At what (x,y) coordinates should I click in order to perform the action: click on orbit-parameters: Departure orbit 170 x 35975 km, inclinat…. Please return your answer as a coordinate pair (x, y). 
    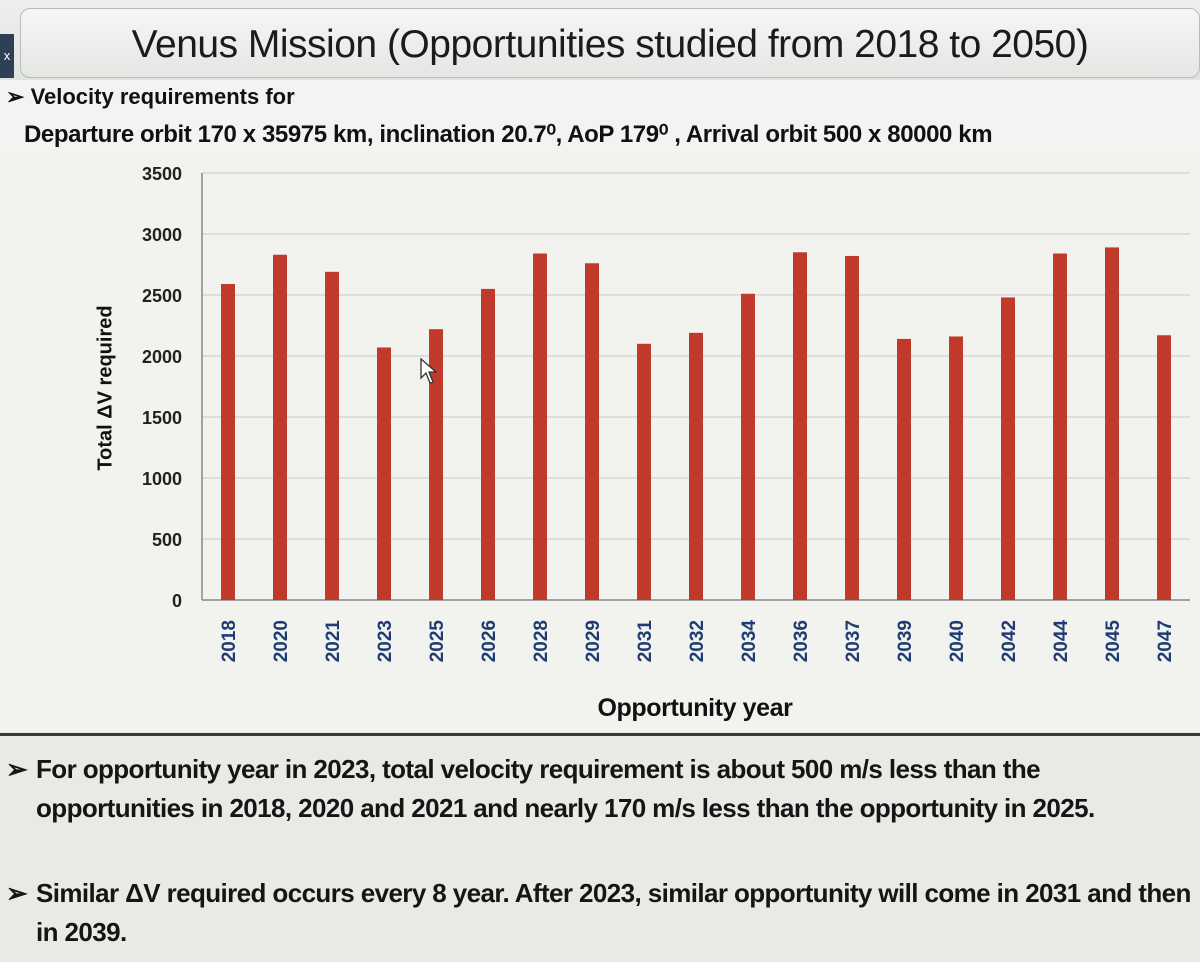
    Looking at the image, I should click on (508, 134).